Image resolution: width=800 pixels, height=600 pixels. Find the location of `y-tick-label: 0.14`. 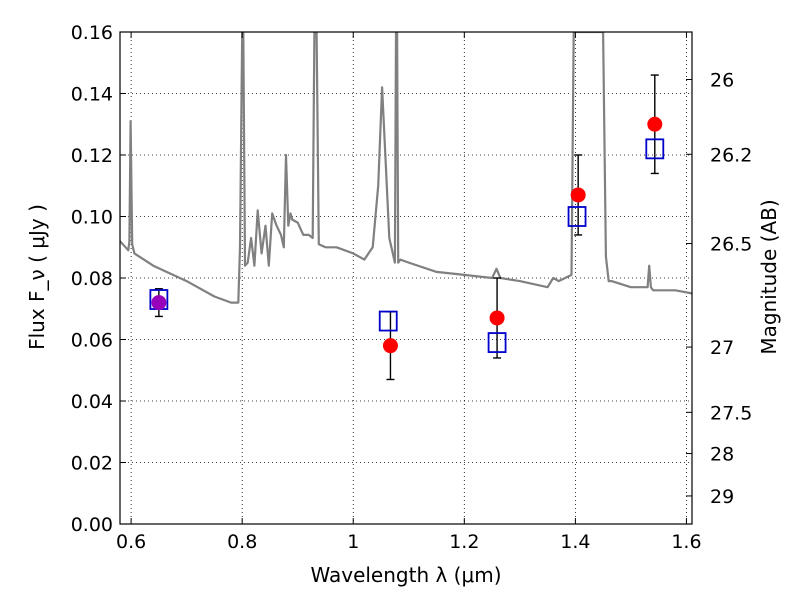

y-tick-label: 0.14 is located at coordinates (92, 95).